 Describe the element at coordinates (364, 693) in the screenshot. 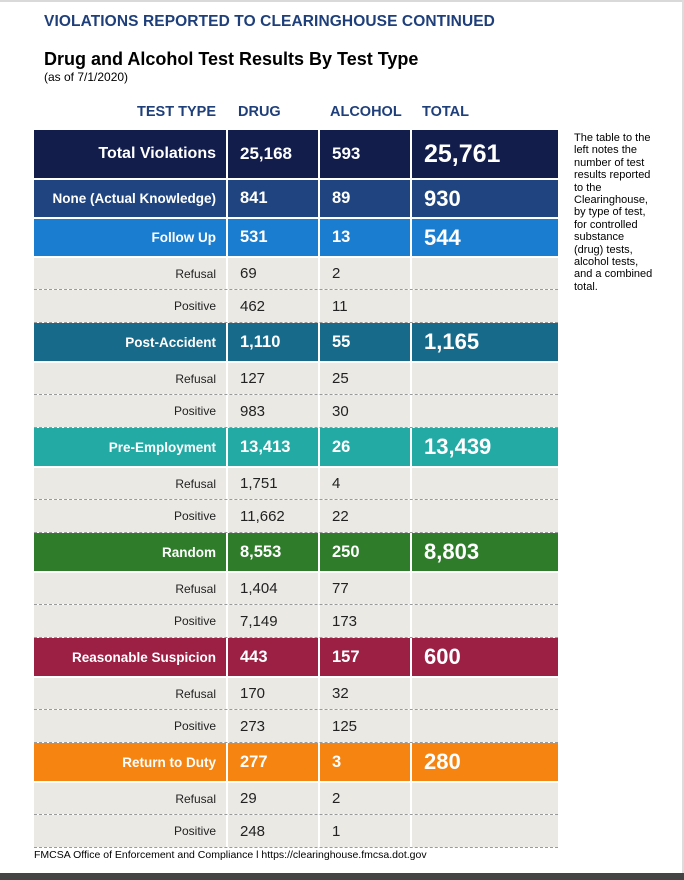

I see `alcohol-cell: 32` at that location.